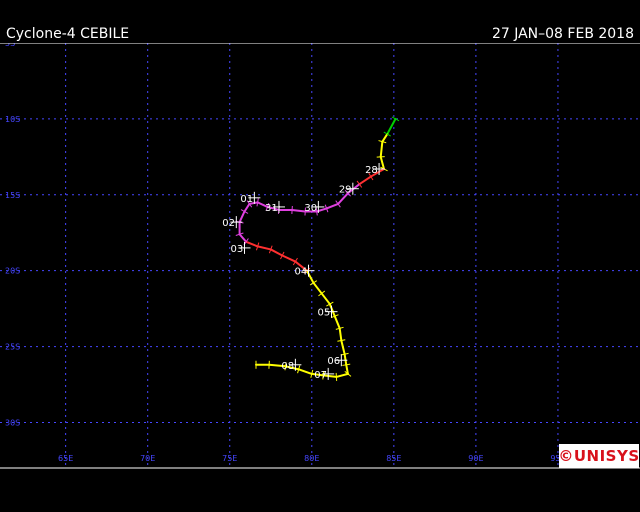  I want to click on lat-tick-label: 25S, so click(12, 347).